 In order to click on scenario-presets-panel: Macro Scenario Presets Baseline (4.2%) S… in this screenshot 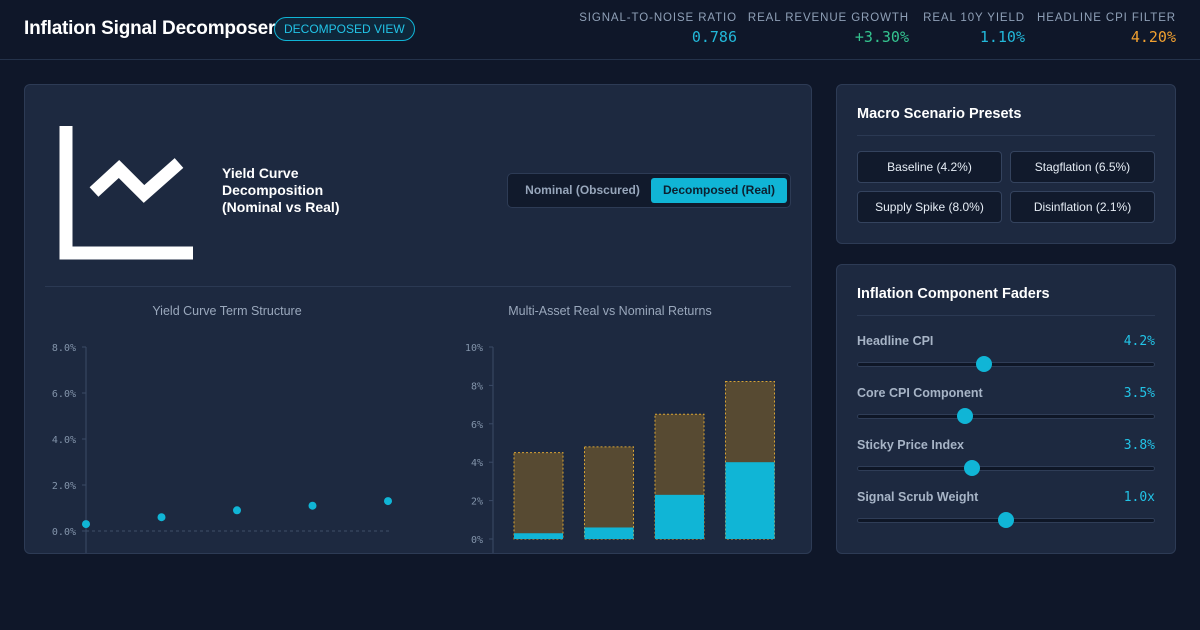, I will do `click(1006, 164)`.